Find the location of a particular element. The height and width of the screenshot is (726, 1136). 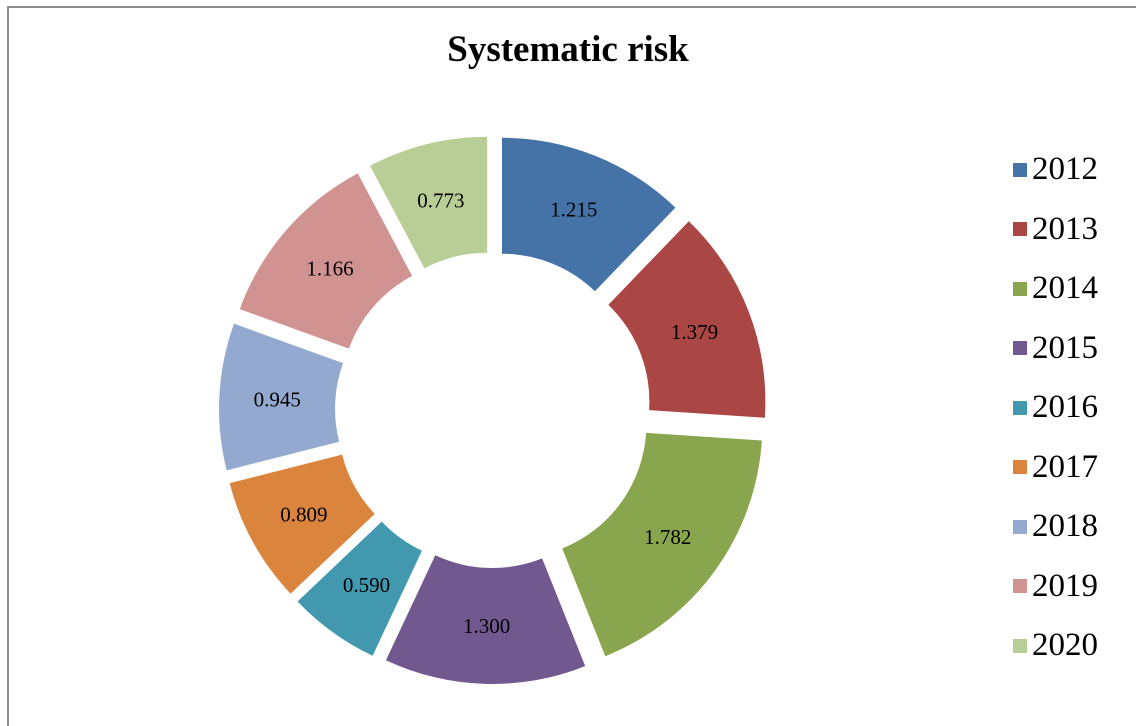

legend-swatch-2018 is located at coordinates (1020, 526).